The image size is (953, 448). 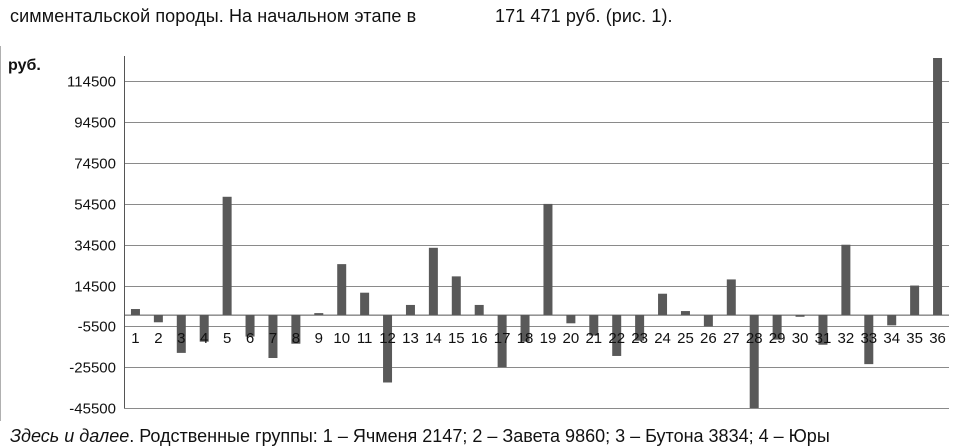 I want to click on x-category-label: 2, so click(x=158, y=338).